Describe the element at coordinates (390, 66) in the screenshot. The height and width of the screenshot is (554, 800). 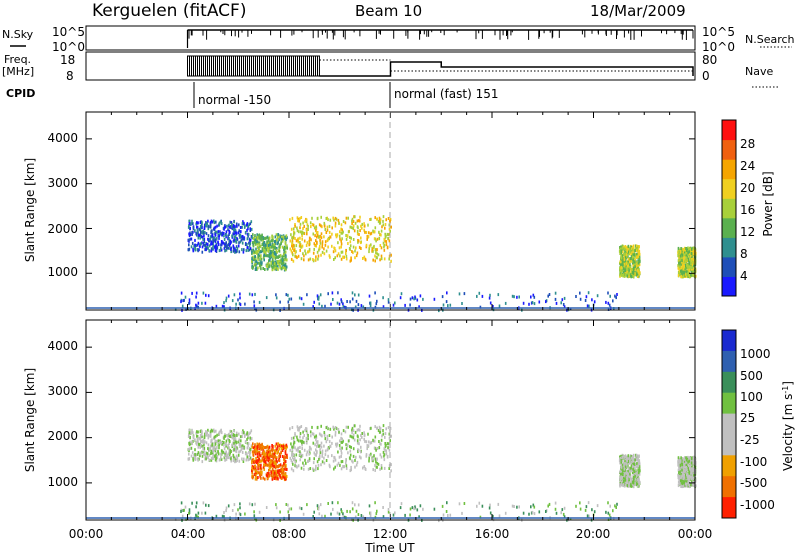
I see `freq-panel-frame` at that location.